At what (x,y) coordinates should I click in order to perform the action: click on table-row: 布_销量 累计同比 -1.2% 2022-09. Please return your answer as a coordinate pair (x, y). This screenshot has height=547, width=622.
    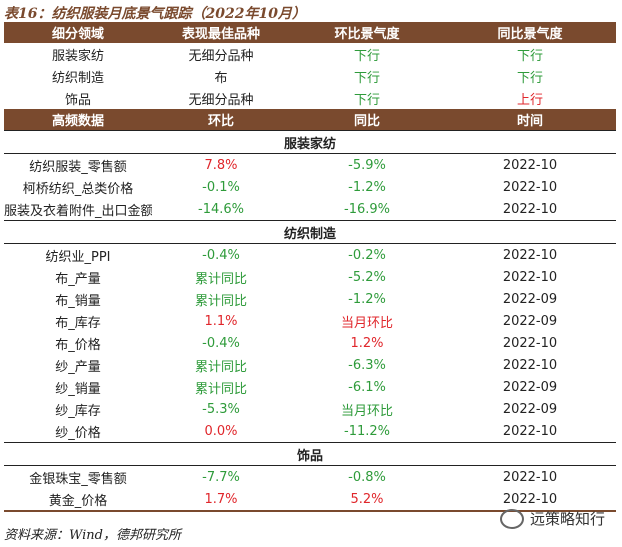
    Looking at the image, I should click on (310, 299).